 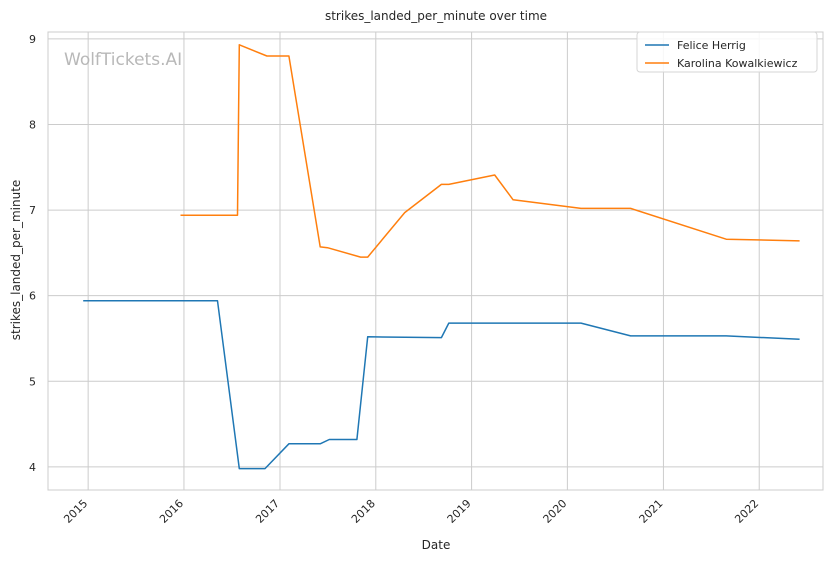 What do you see at coordinates (32, 296) in the screenshot?
I see `y-tick-label: 6` at bounding box center [32, 296].